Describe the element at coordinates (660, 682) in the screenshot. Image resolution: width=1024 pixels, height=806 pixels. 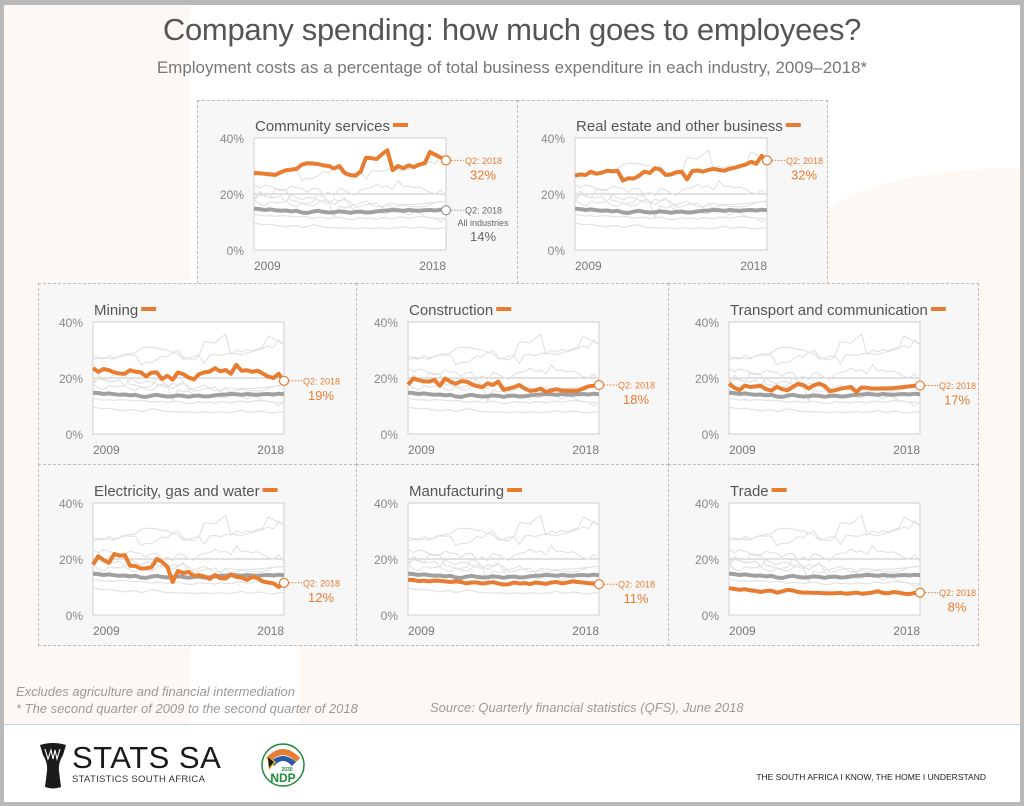
I see `background-shape-bottom` at that location.